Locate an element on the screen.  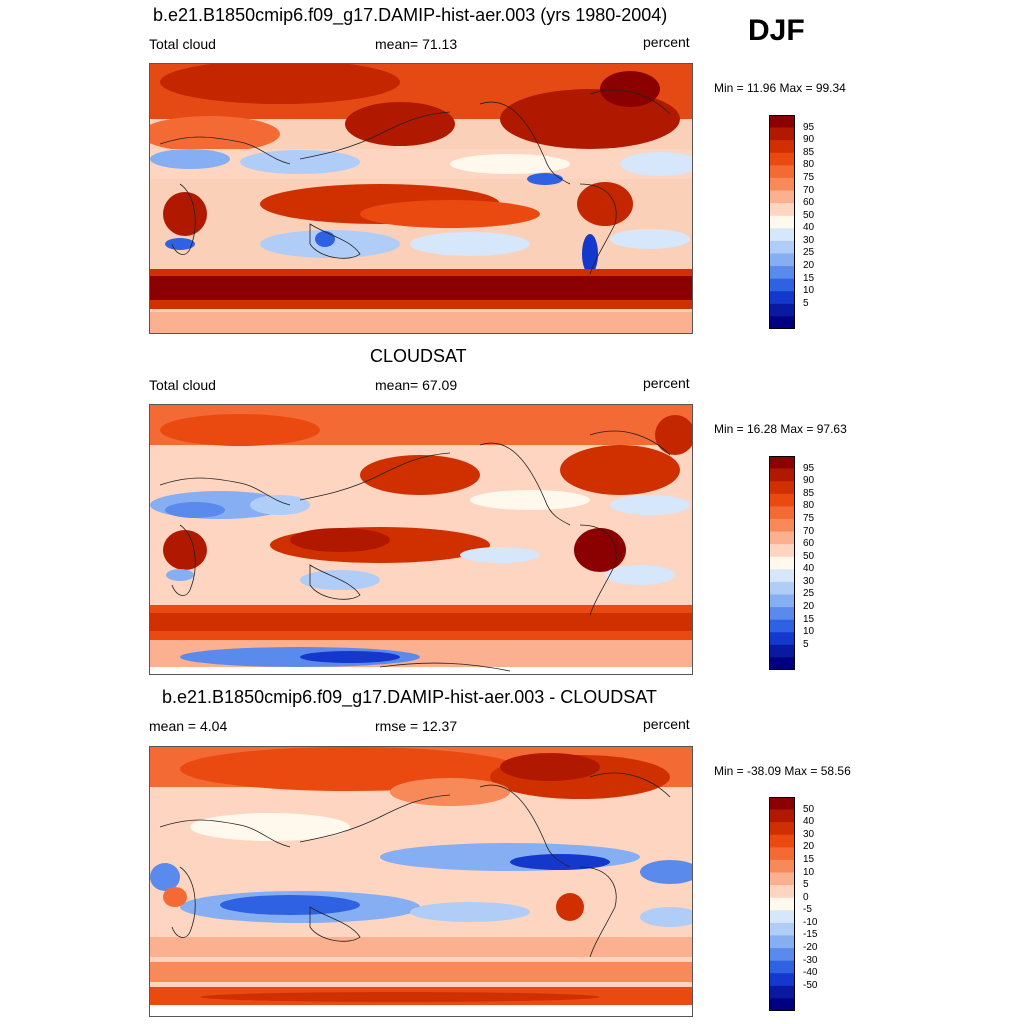
panel1-colorbar is located at coordinates (782, 222).